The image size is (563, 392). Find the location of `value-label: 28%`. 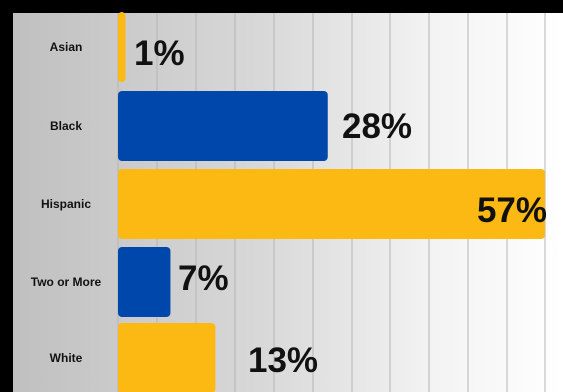

value-label: 28% is located at coordinates (377, 126).